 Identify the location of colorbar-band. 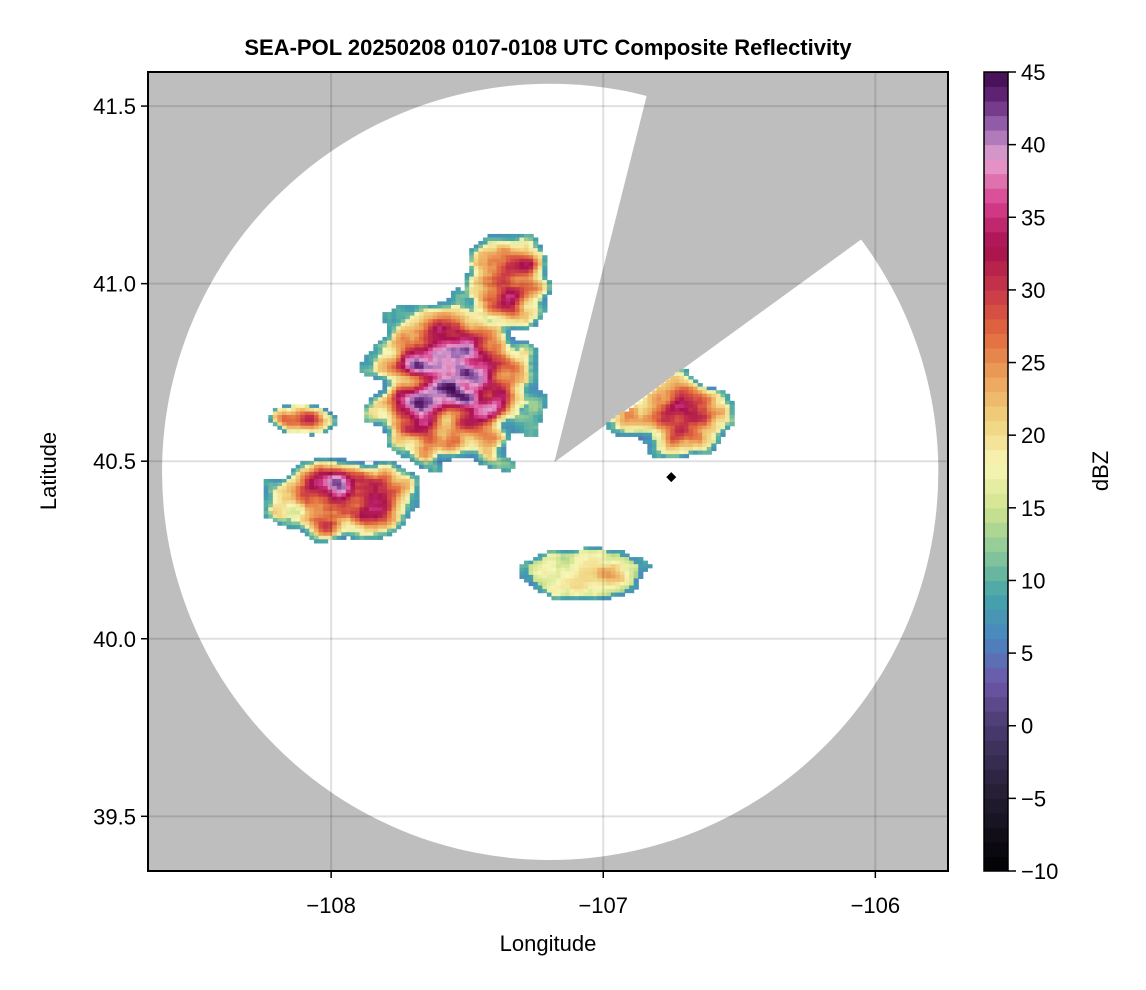
(996, 602).